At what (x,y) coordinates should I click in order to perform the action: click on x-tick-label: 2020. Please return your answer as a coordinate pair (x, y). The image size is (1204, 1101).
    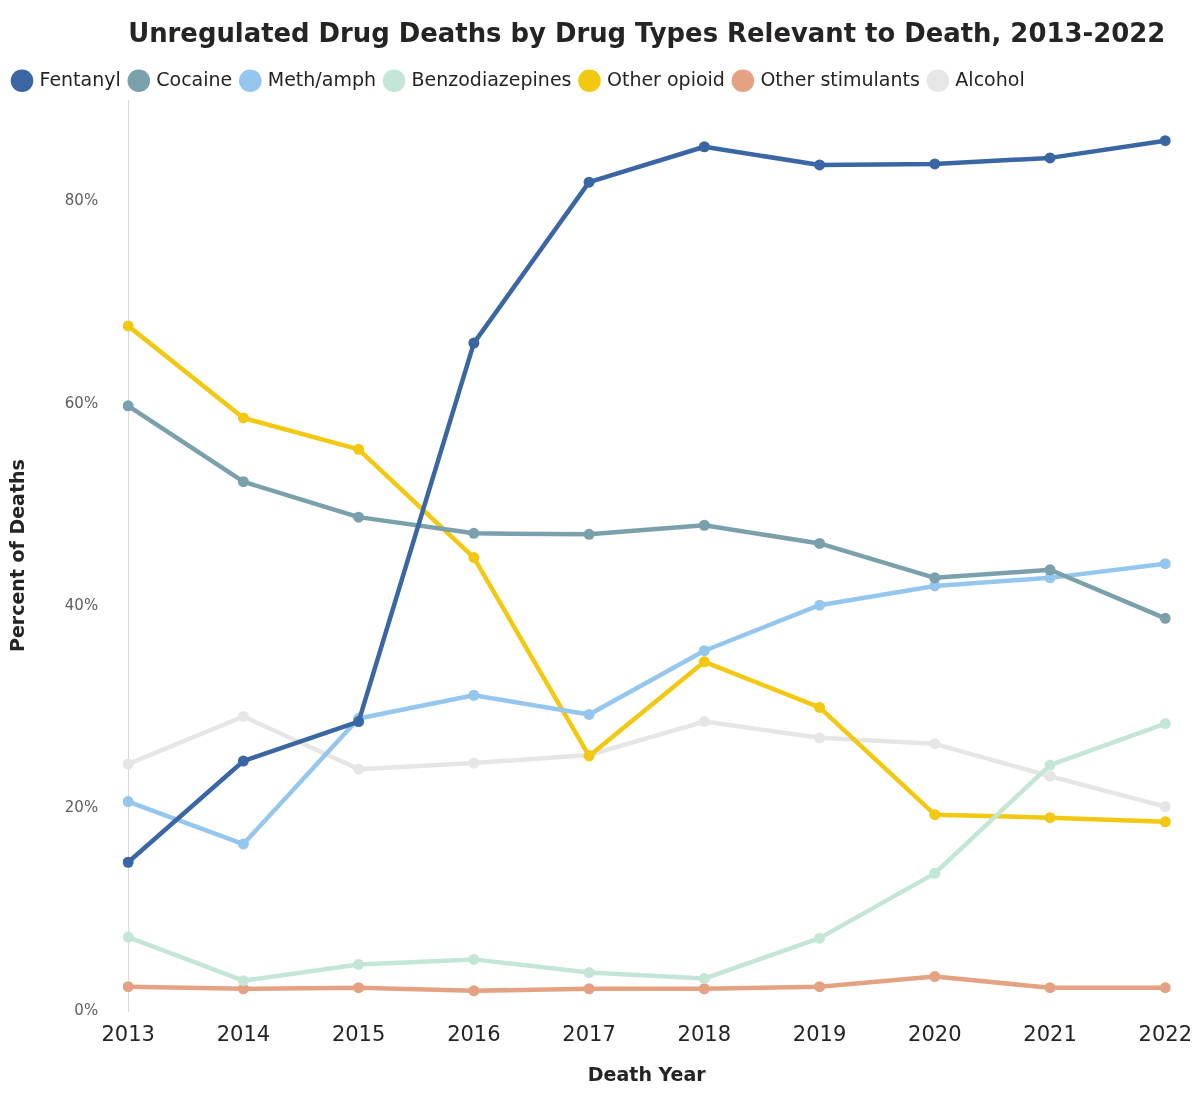
    Looking at the image, I should click on (935, 1034).